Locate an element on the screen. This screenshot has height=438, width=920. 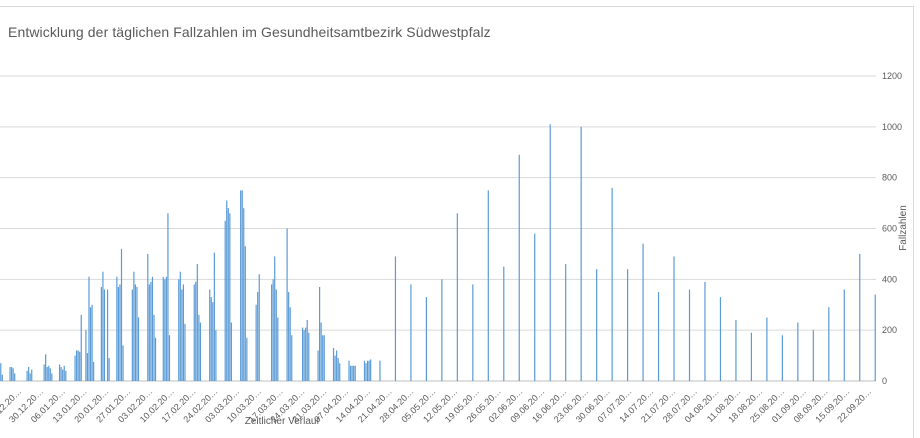
y-axis-title: Fallzahlen is located at coordinates (903, 228).